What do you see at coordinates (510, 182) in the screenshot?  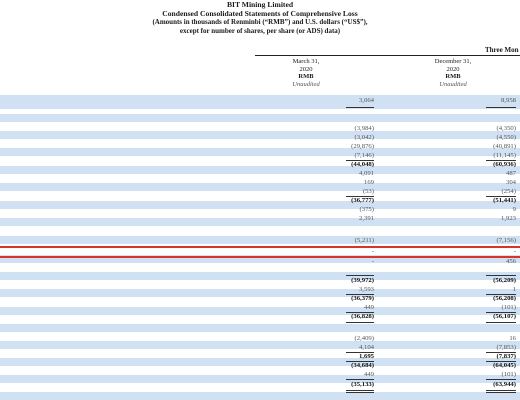 I see `cell-december: 304` at bounding box center [510, 182].